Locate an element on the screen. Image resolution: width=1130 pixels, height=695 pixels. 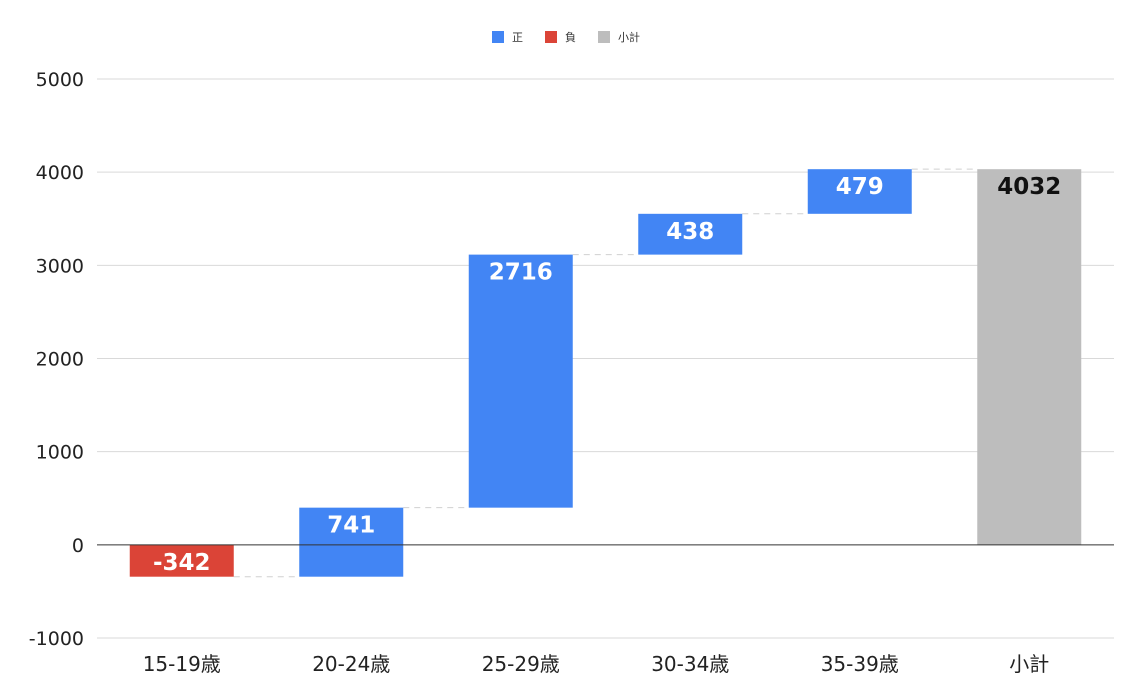
legend-label-negative: 負 is located at coordinates (570, 37).